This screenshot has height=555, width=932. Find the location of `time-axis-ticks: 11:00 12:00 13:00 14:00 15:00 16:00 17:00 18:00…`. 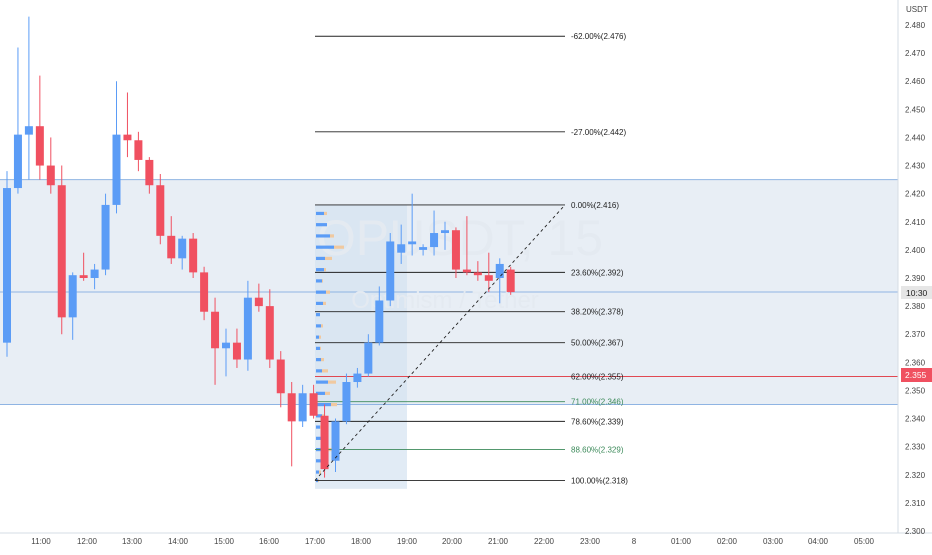

time-axis-ticks: 11:00 12:00 13:00 14:00 15:00 16:00 17:00 18:00… is located at coordinates (452, 541).